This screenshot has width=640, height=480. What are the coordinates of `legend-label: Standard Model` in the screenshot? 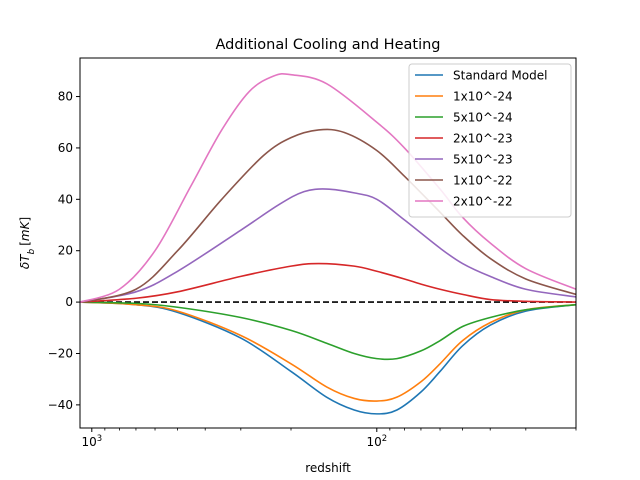 It's located at (500, 76).